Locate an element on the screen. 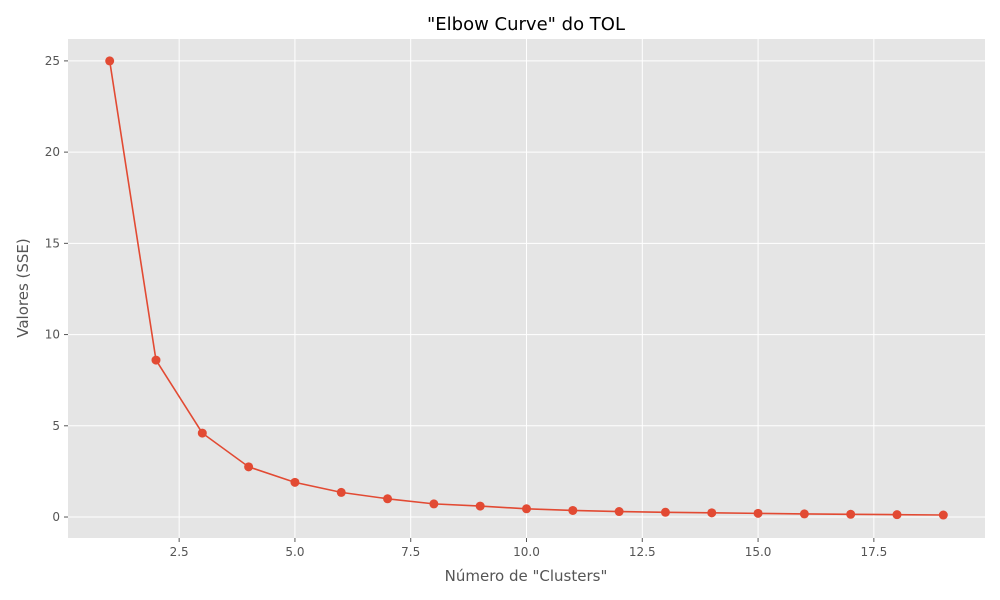  x-tick-label: 12.5 is located at coordinates (642, 552).